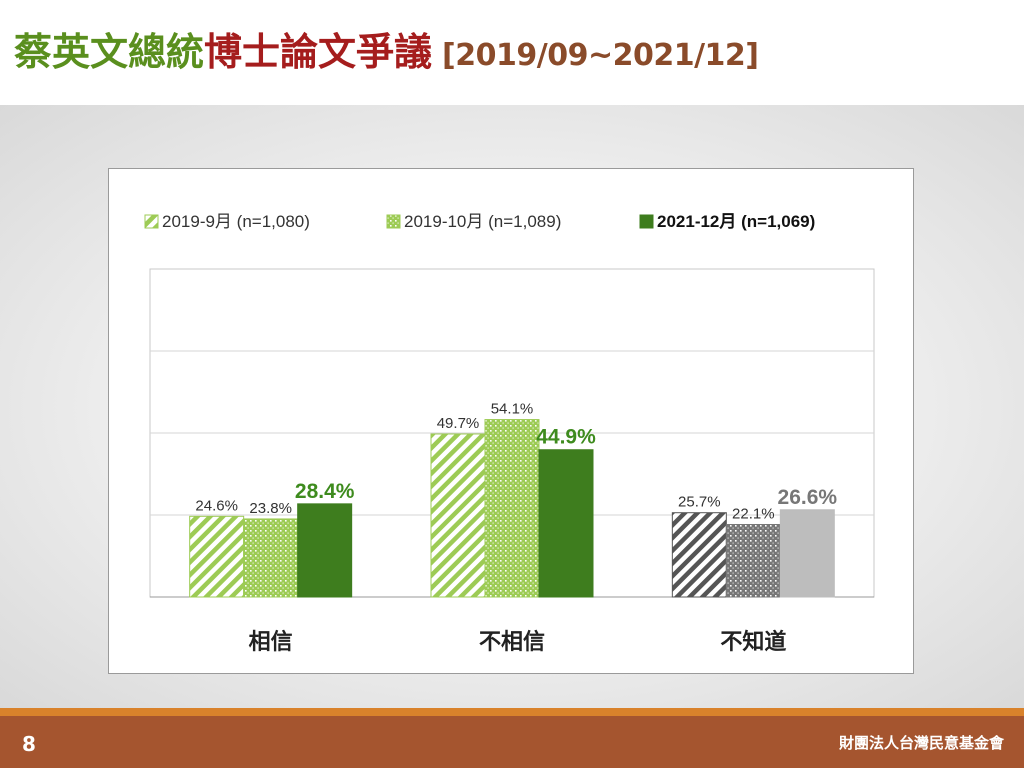  What do you see at coordinates (271, 558) in the screenshot?
I see `bar-相信-1` at bounding box center [271, 558].